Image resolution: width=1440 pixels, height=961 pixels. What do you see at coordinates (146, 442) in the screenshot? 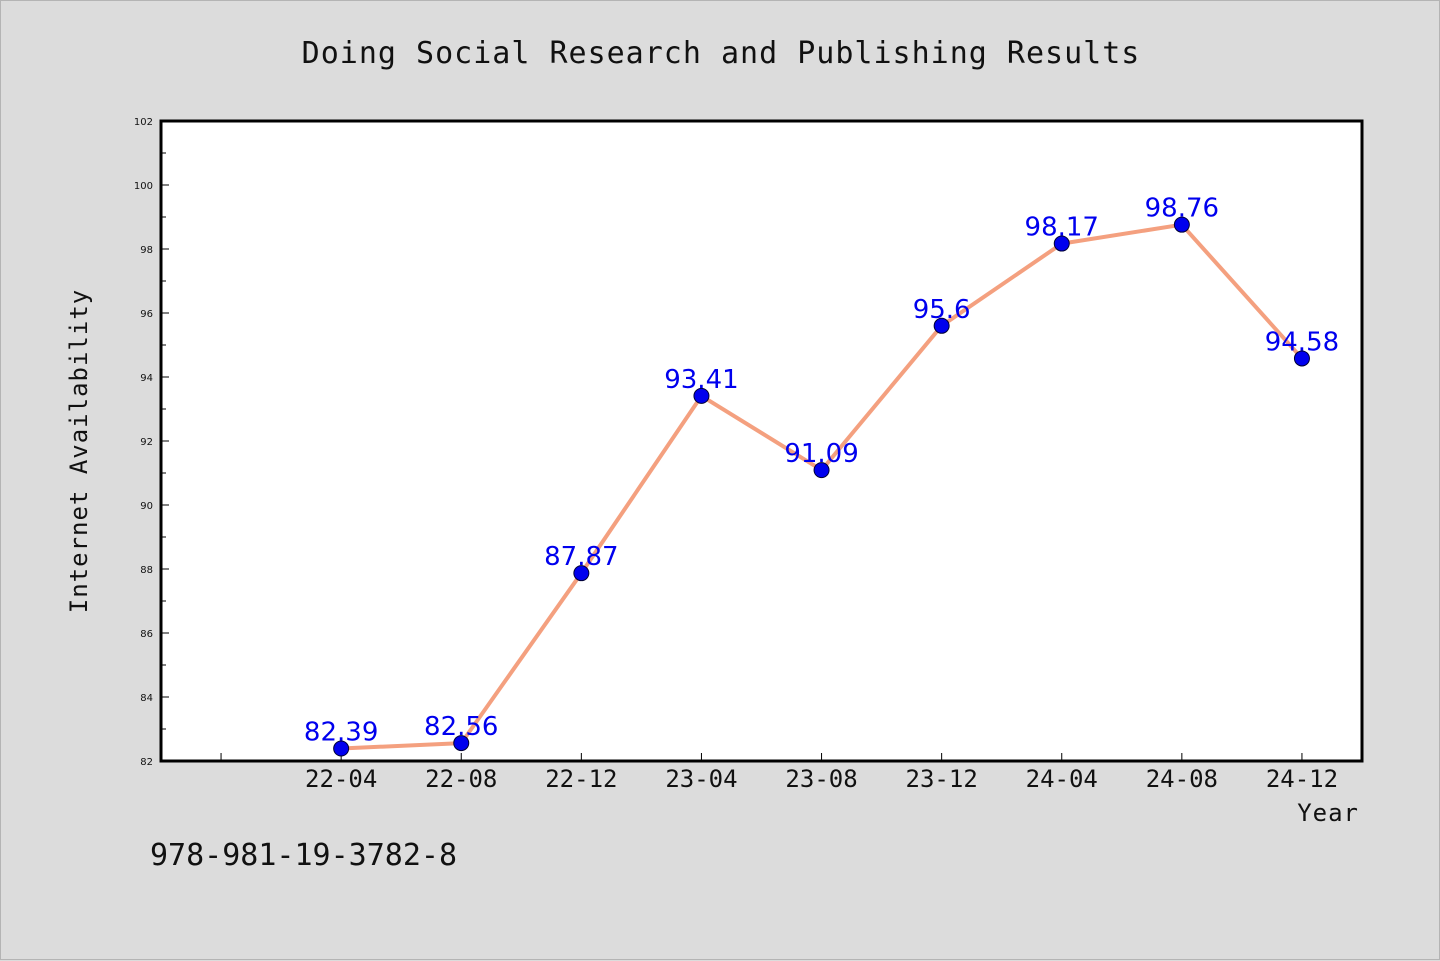
I see `y-tick-label: 92` at bounding box center [146, 442].